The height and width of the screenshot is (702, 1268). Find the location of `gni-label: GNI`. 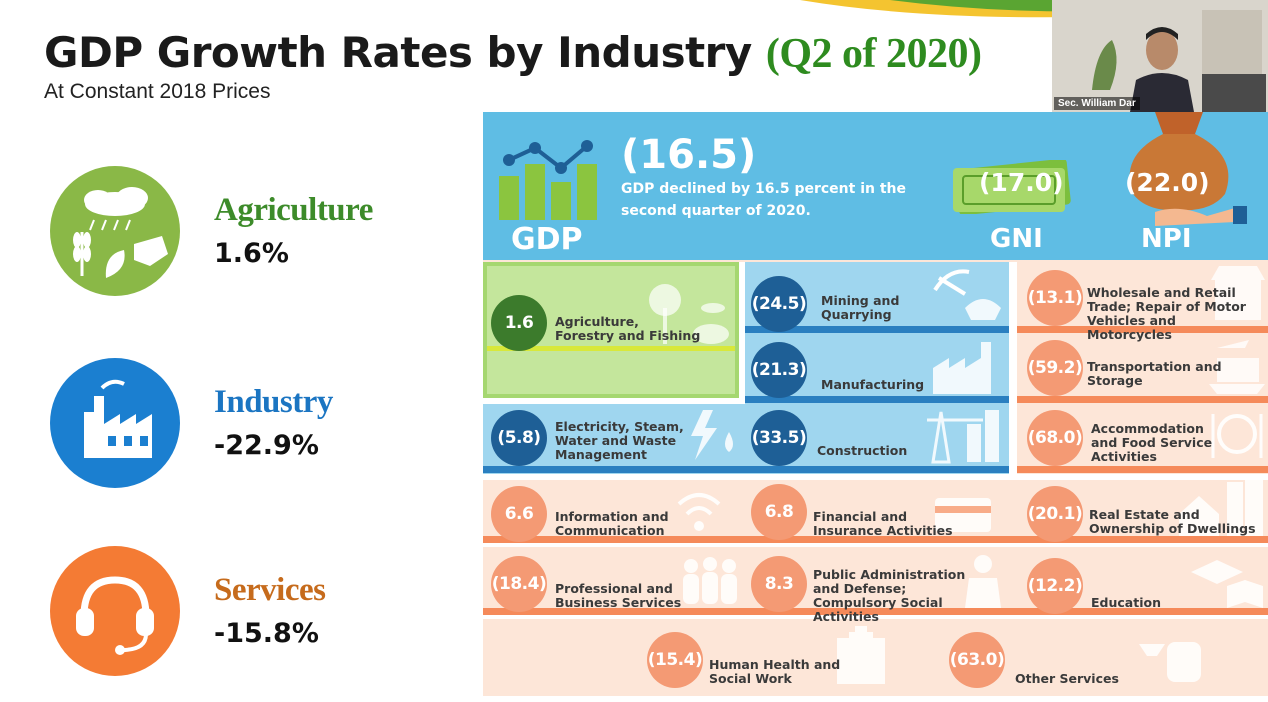

gni-label: GNI is located at coordinates (1016, 239).